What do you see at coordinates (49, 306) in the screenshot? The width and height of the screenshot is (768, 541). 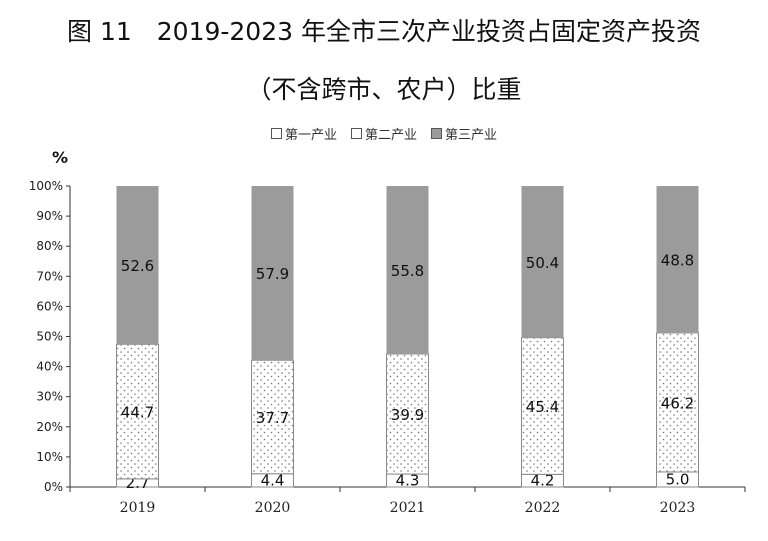 I see `y-tick-label: 60%` at bounding box center [49, 306].